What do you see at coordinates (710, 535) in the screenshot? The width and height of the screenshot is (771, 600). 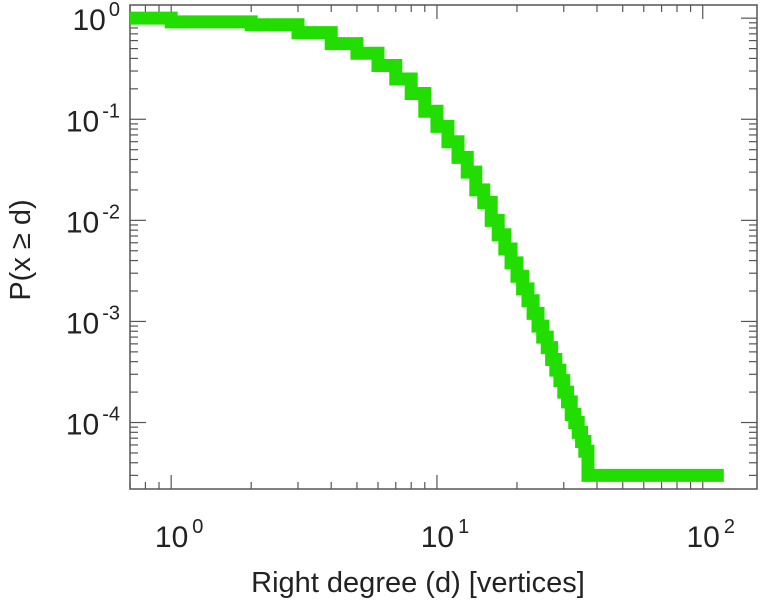 I see `x-tick-label: 10 2` at bounding box center [710, 535].